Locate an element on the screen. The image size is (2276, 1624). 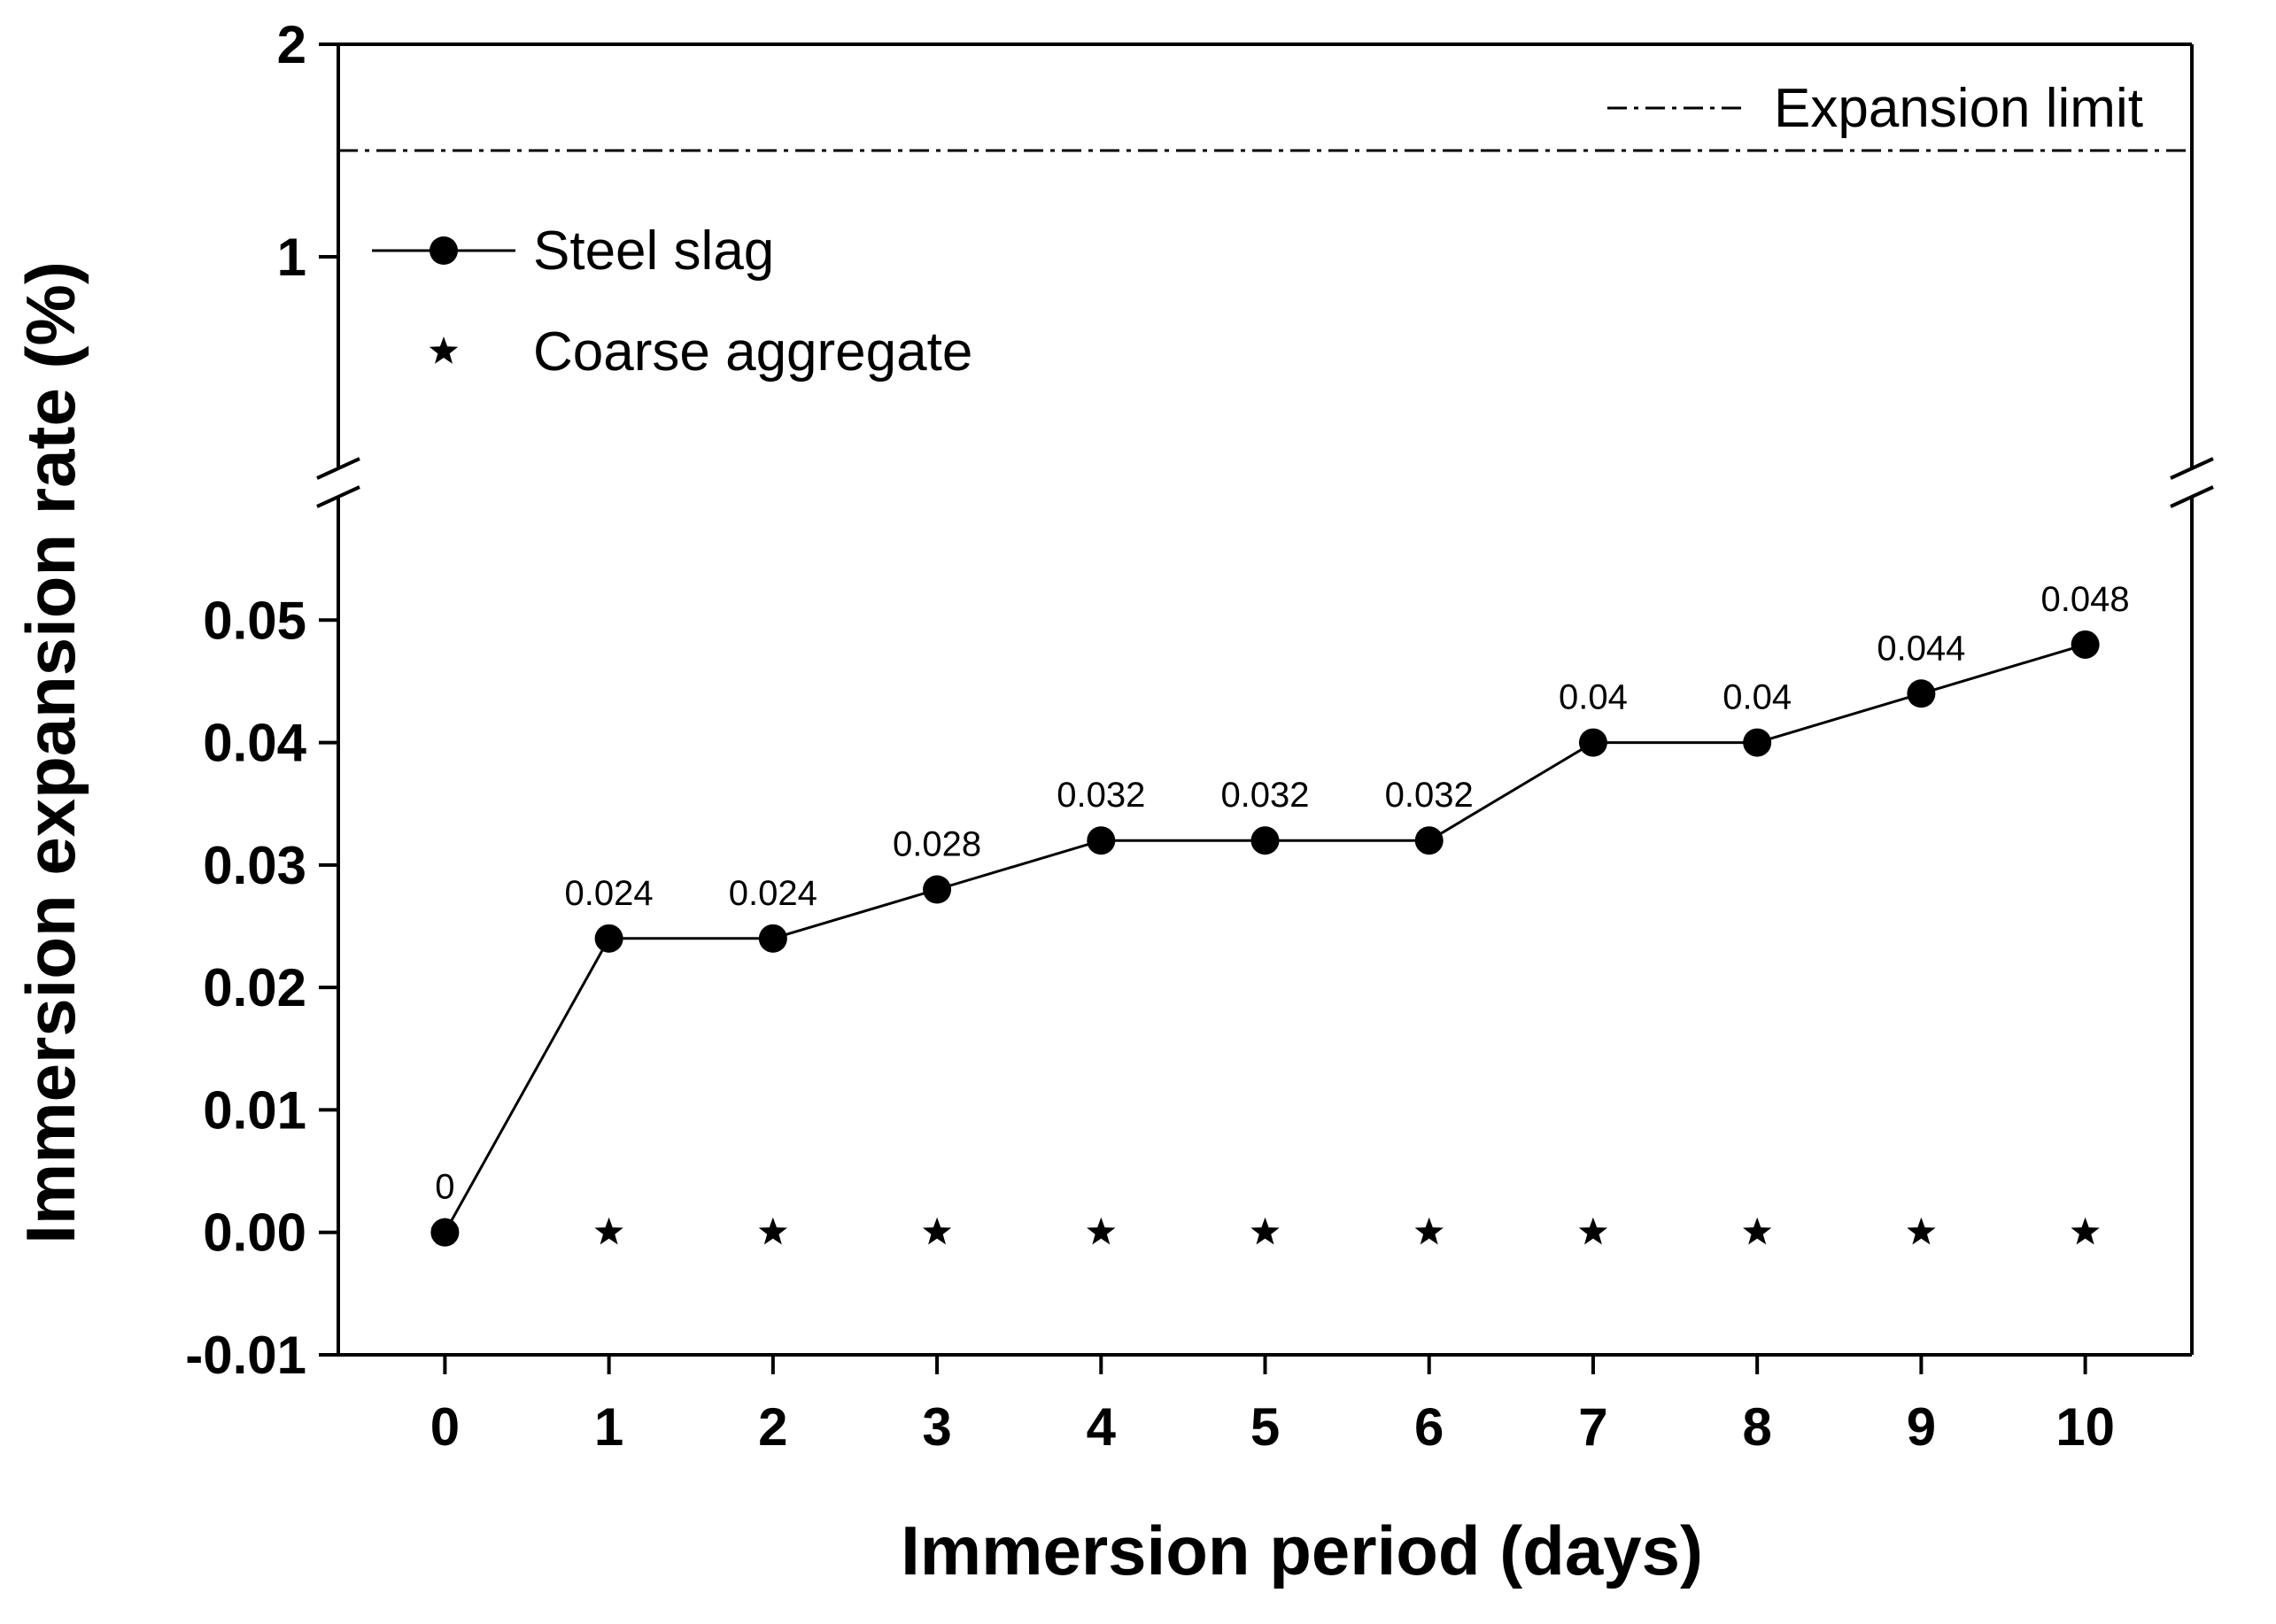
legend-coarse-aggregate-marker is located at coordinates (444, 350).